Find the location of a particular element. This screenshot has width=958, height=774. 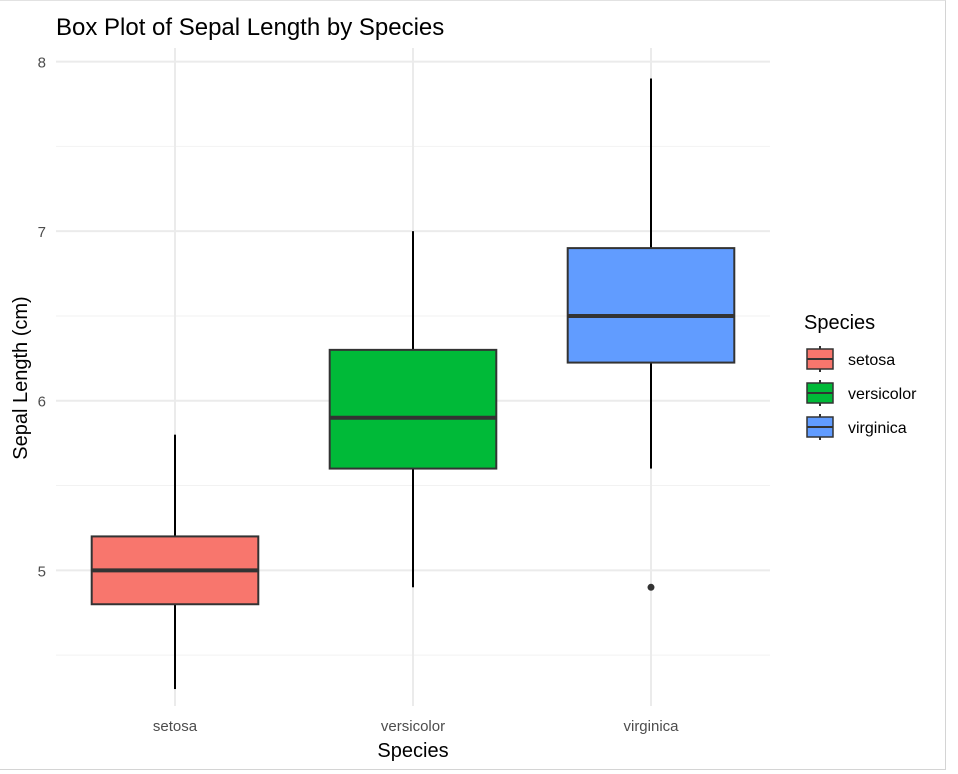

legend: Species setosa versicolor virginica is located at coordinates (860, 376).